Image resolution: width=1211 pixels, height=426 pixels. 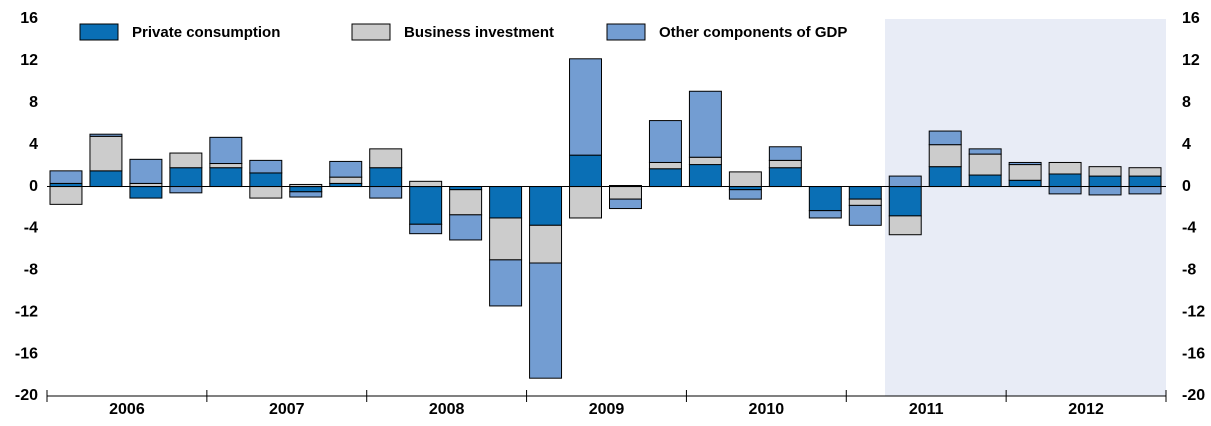 I want to click on legend-label: Business investment, so click(x=479, y=32).